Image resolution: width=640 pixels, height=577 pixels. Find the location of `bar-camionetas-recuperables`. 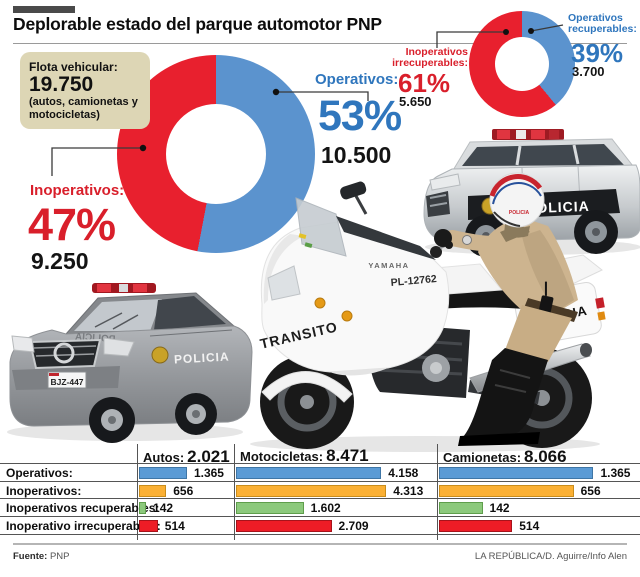

bar-camionetas-recuperables is located at coordinates (461, 507).